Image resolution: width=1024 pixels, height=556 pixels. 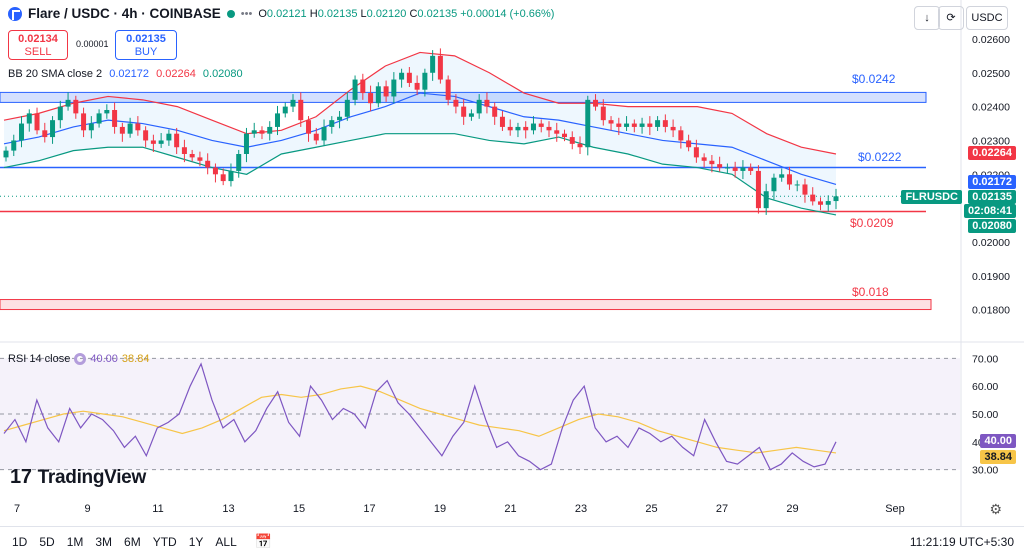 I want to click on buy-button: 0.02135 BUY, so click(x=146, y=45).